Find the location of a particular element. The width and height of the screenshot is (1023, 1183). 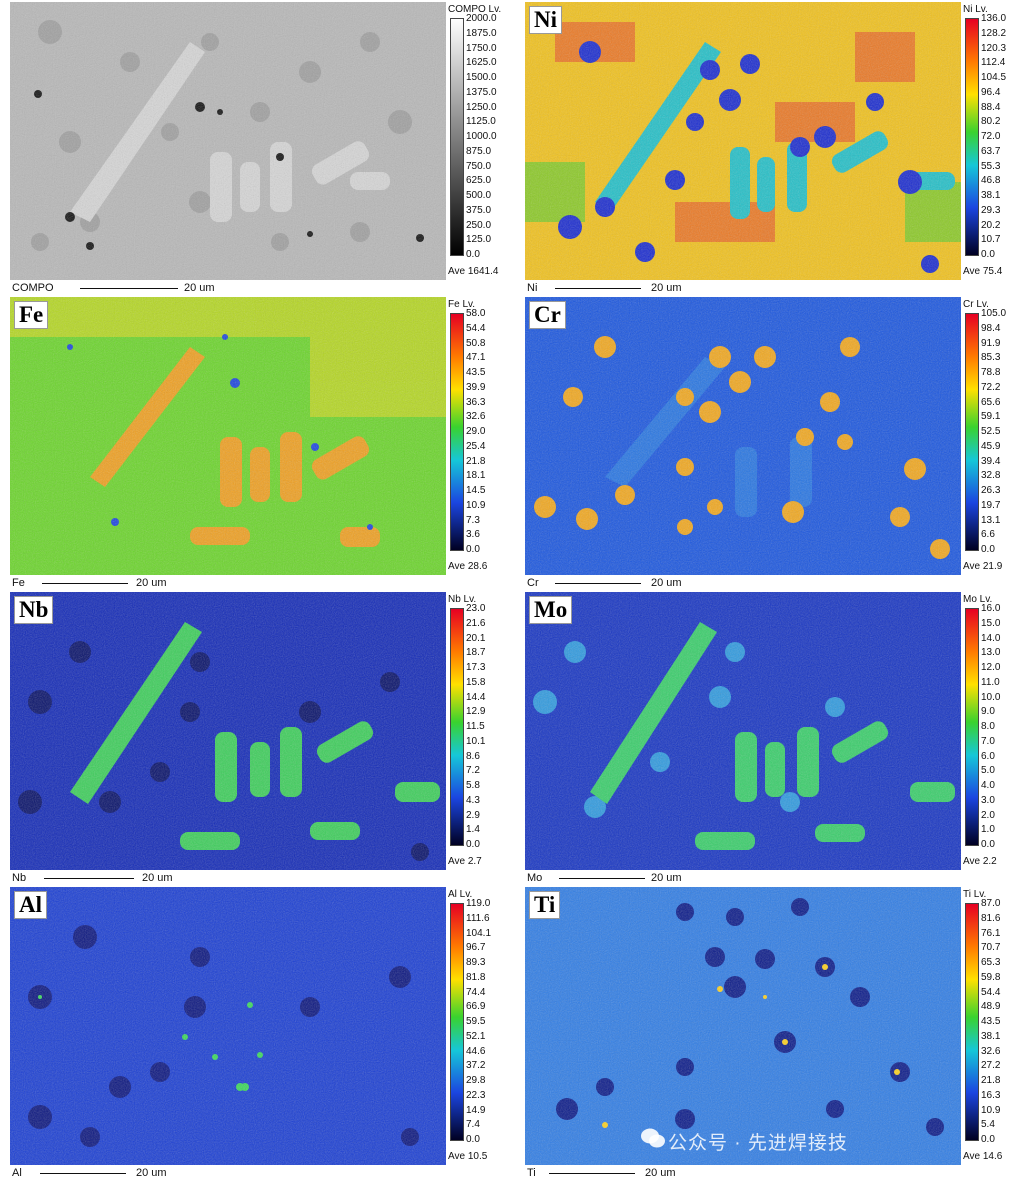

tick-label: 20.2 is located at coordinates (991, 225).